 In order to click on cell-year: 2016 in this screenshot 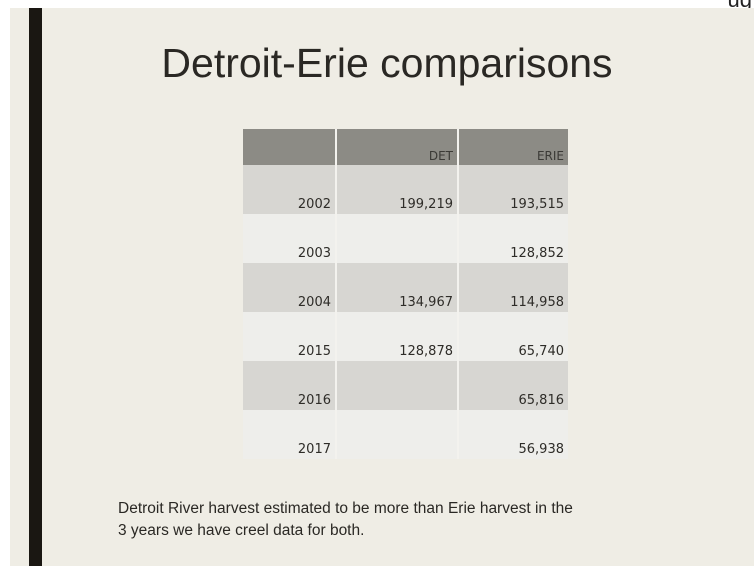, I will do `click(290, 385)`.